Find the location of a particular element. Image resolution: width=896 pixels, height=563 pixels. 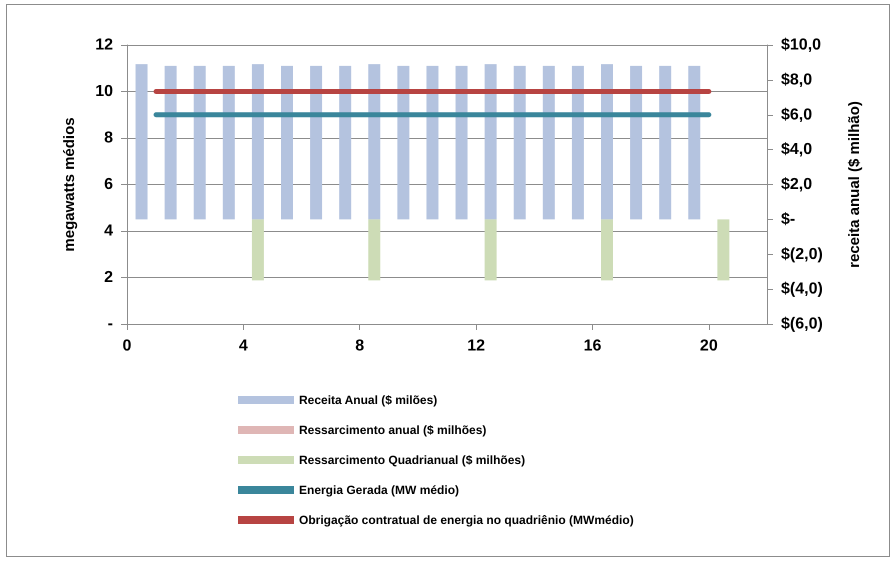

legend-label: Ressarcimento anual ($ milhões) is located at coordinates (392, 430).